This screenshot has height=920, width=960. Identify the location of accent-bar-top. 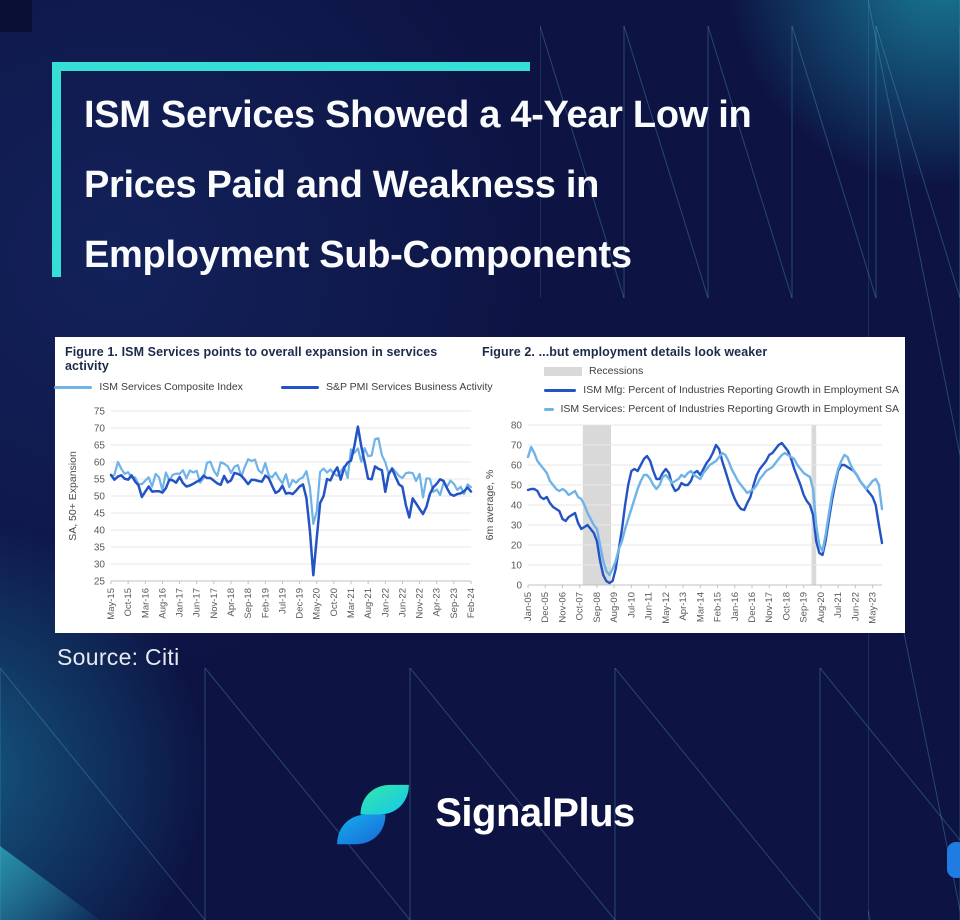
(291, 66).